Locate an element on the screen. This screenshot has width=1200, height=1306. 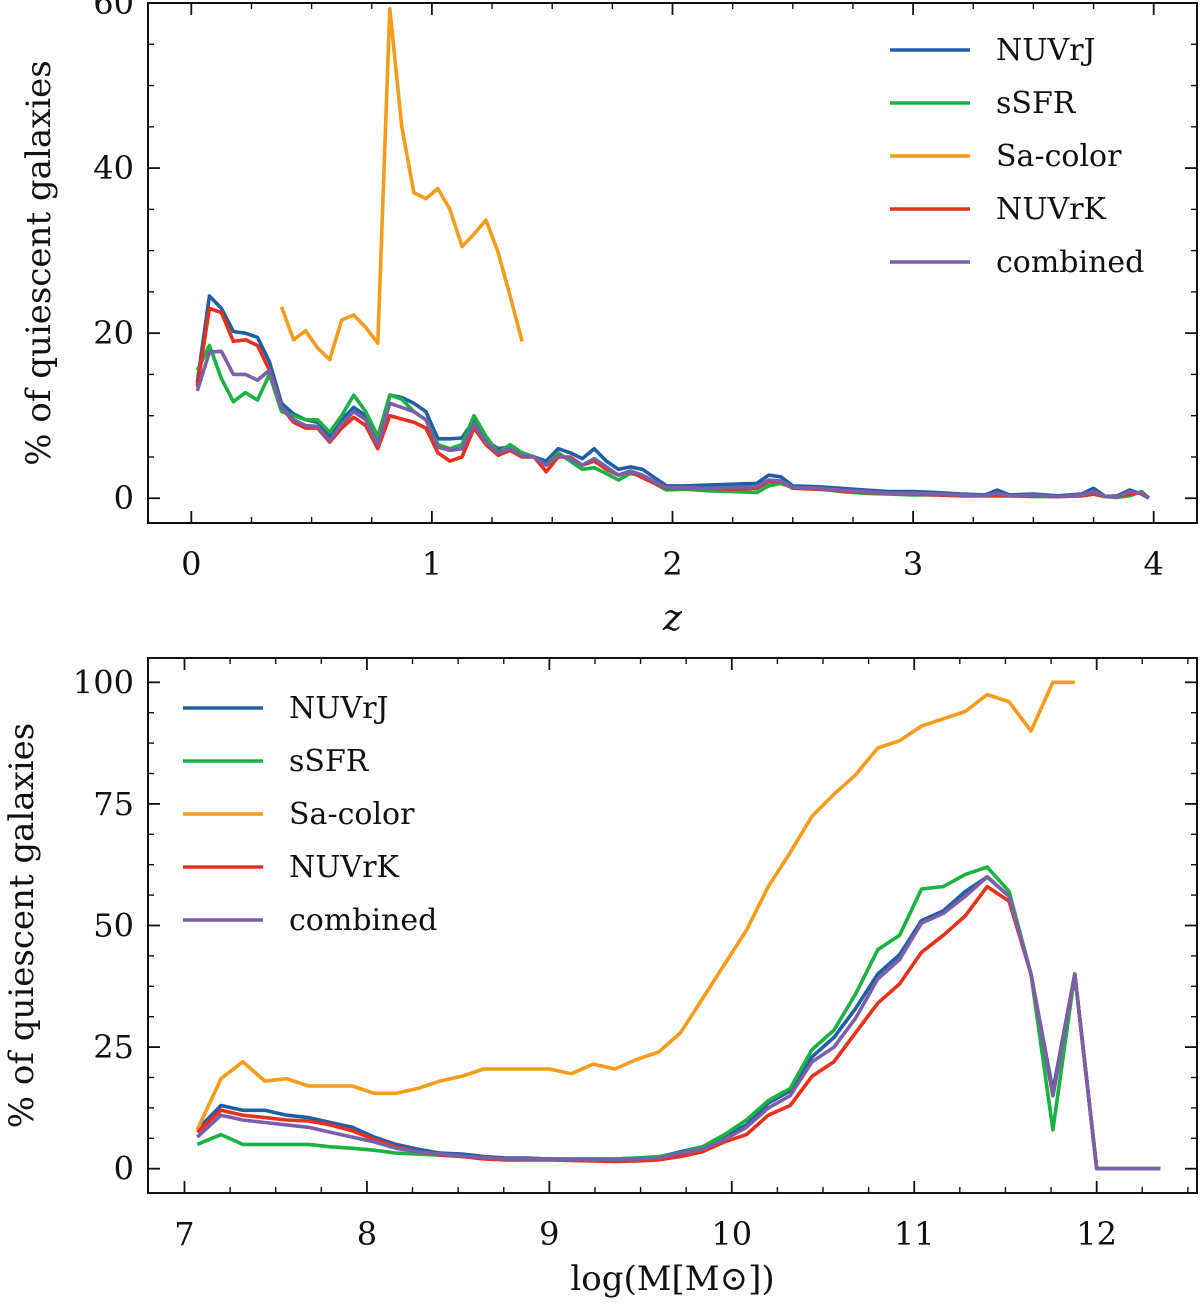
x-tick-label: 2 is located at coordinates (672, 564).